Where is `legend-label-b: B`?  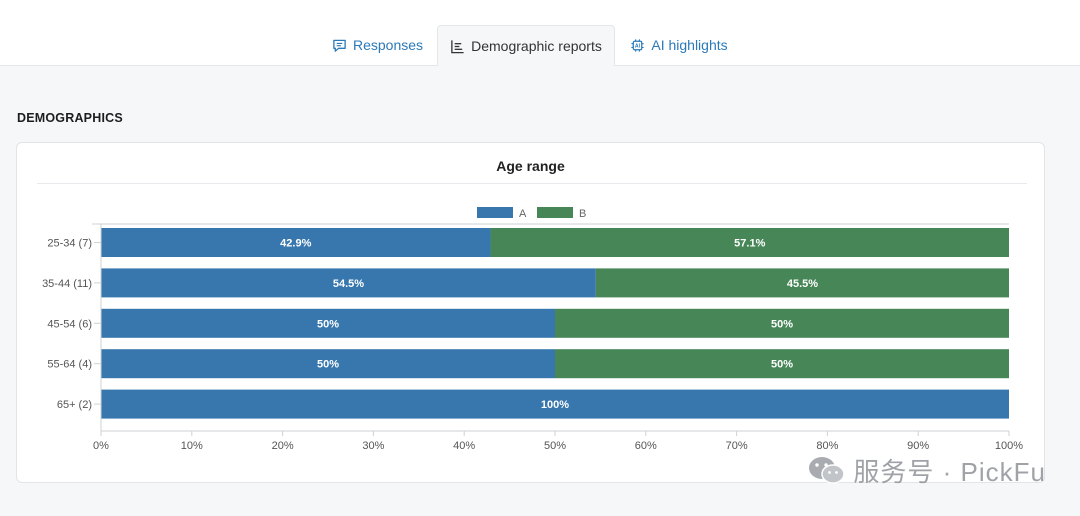 legend-label-b: B is located at coordinates (582, 214).